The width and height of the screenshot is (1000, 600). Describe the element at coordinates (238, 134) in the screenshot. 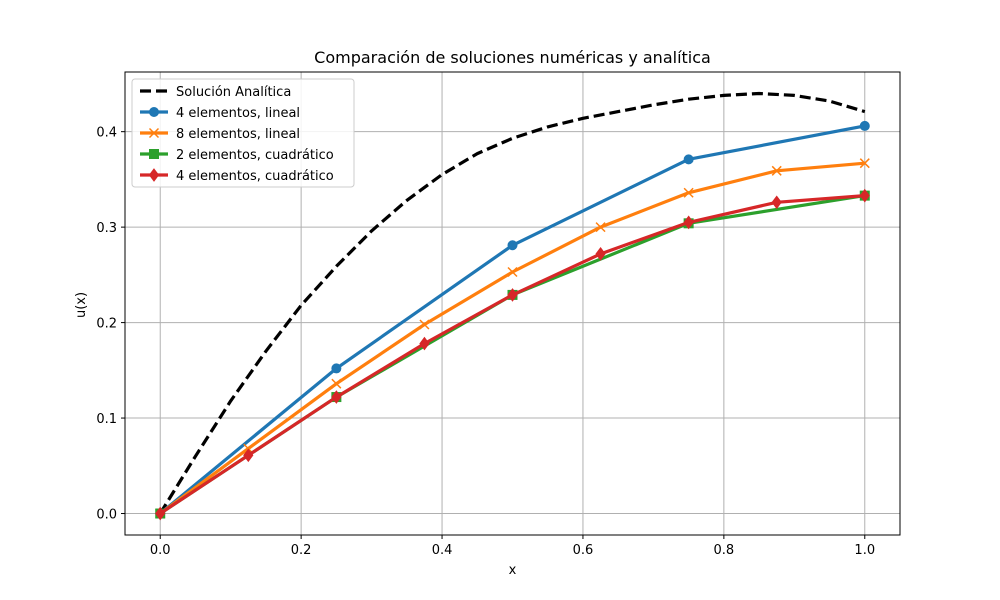

I see `legend-label: 8 elementos, lineal` at that location.